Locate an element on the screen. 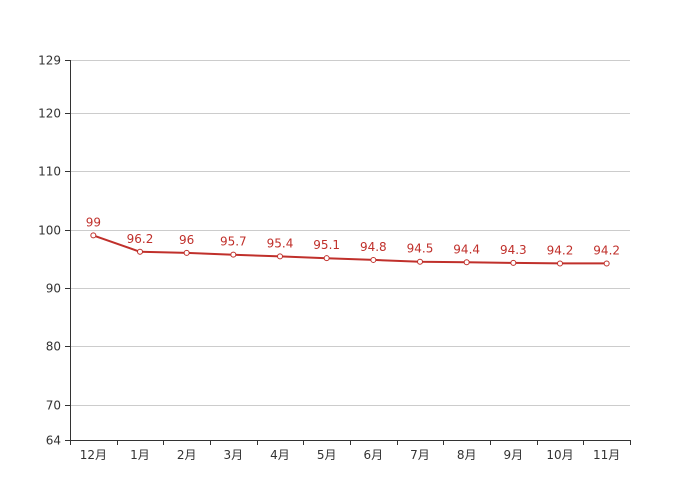 The width and height of the screenshot is (700, 500). y-axis-tick-labels: 64 70 80 90 100 110 120 129 is located at coordinates (49, 251).